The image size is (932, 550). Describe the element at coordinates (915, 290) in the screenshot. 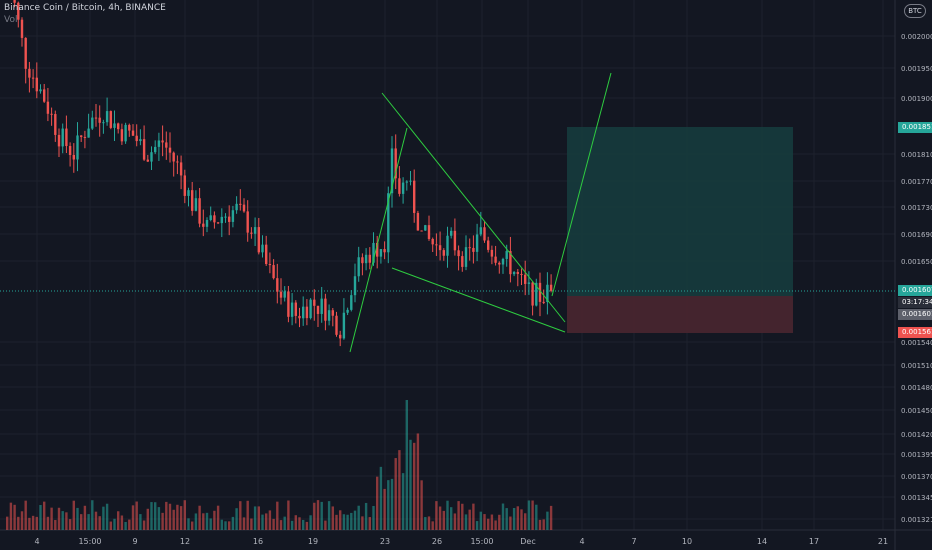

I see `current-price-label: 0.0016074` at that location.